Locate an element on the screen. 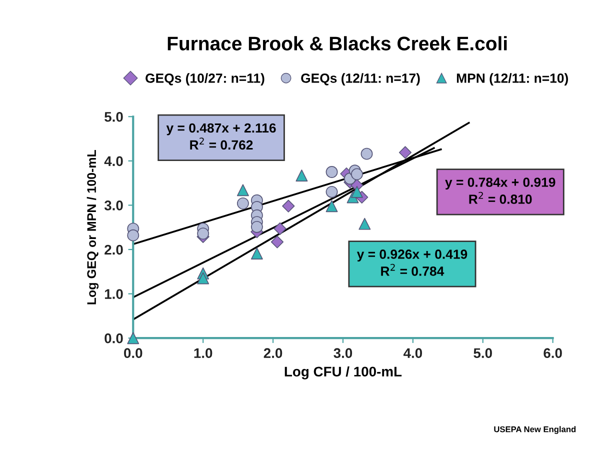 This screenshot has width=597, height=452. annotation: y = 0.487x + 2.116 R$^{2}$ = 0.762 is located at coordinates (221, 136).